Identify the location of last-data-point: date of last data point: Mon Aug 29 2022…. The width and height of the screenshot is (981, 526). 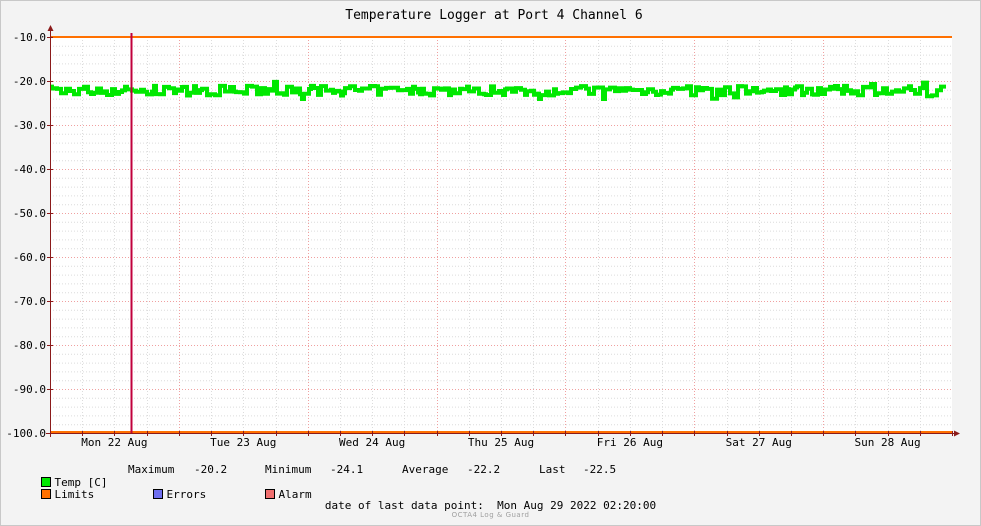
(490, 505).